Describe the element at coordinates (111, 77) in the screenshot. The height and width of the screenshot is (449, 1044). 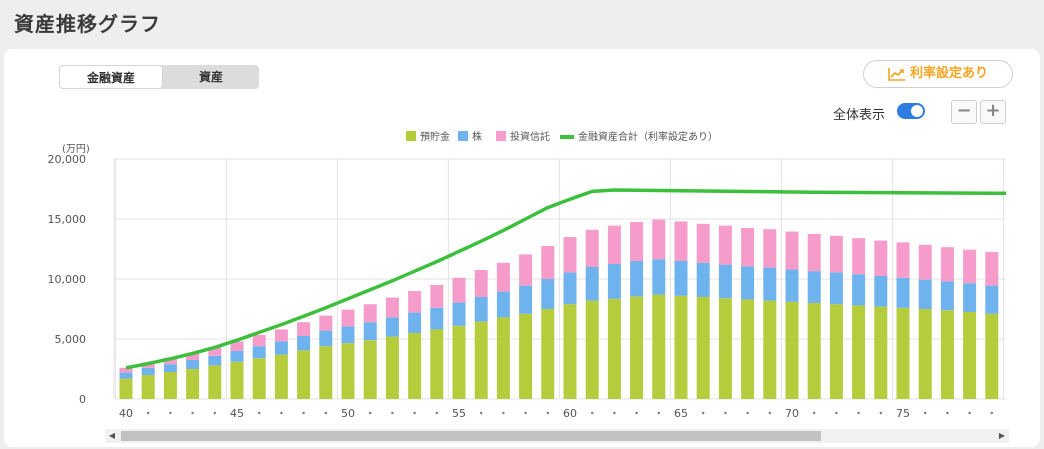
I see `tab-financial-assets: 金融資産` at that location.